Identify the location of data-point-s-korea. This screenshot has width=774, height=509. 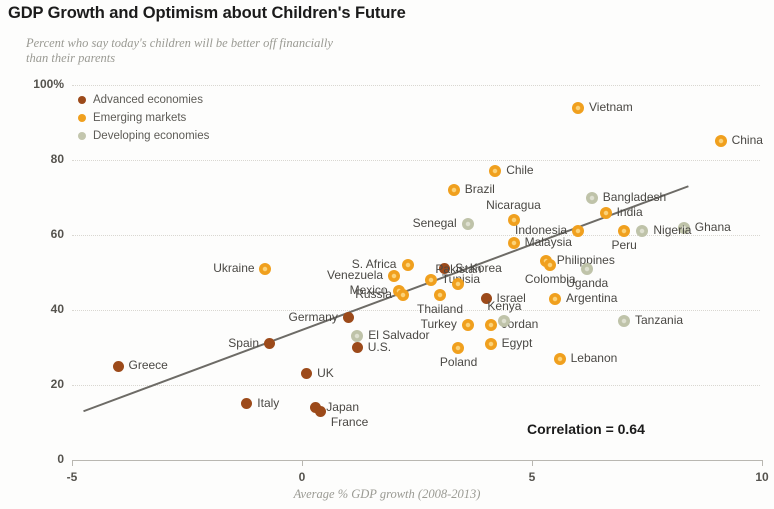
(445, 269).